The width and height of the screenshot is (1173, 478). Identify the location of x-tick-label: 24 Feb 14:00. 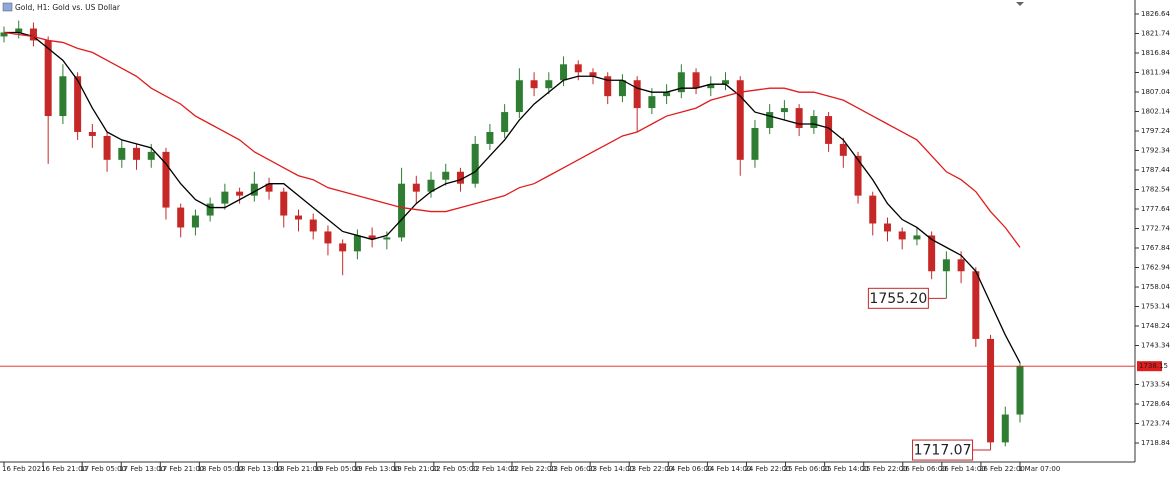
(728, 469).